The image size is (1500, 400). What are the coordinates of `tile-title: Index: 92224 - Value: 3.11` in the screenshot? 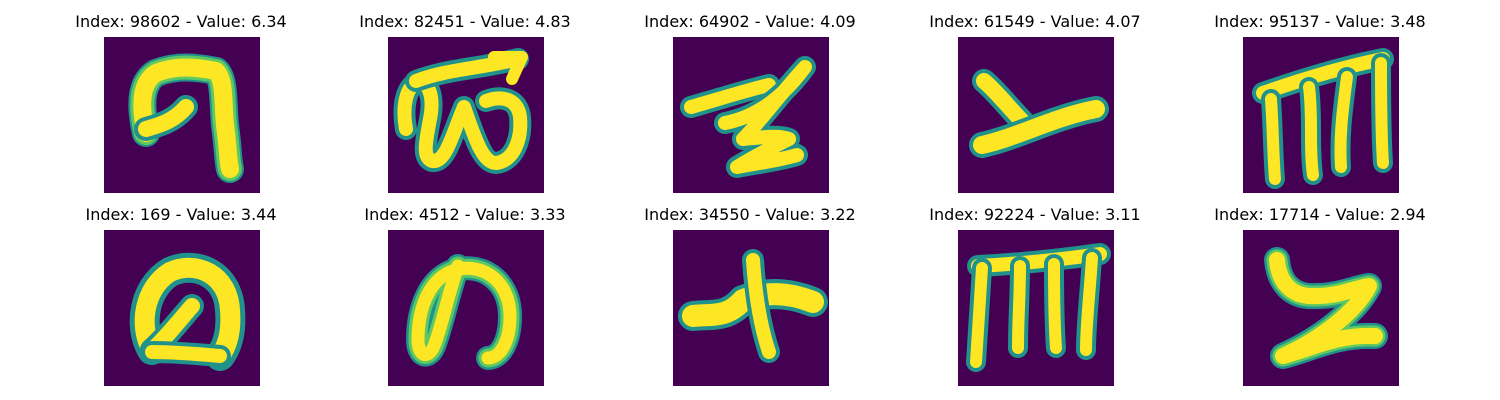 It's located at (1035, 214).